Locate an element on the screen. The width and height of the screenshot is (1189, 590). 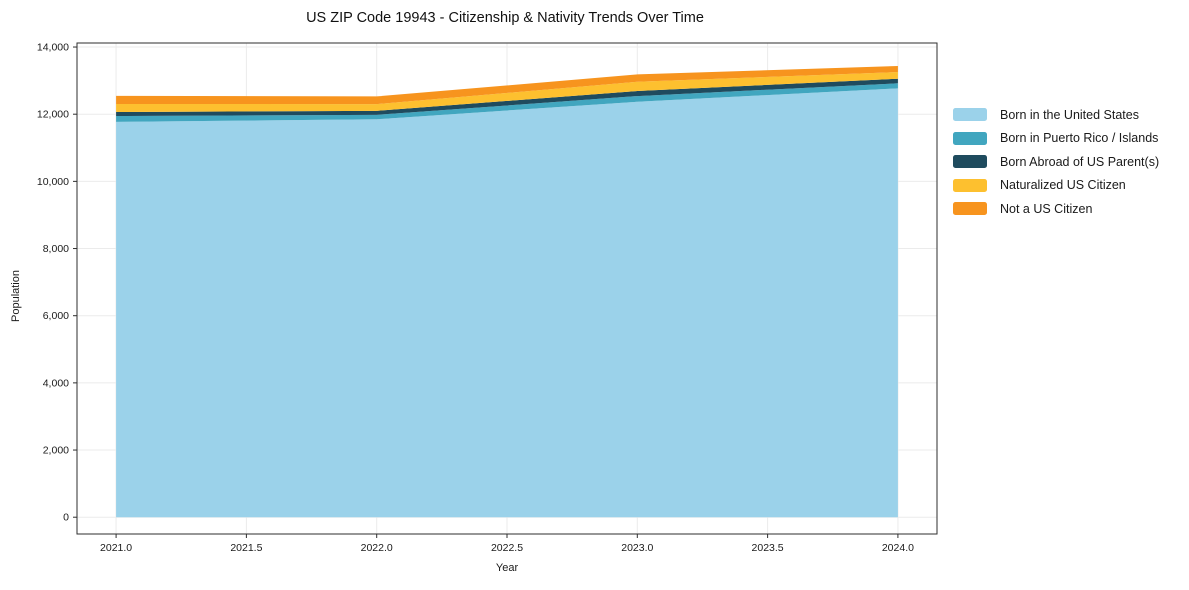
y-tick-label: 0 is located at coordinates (66, 518).